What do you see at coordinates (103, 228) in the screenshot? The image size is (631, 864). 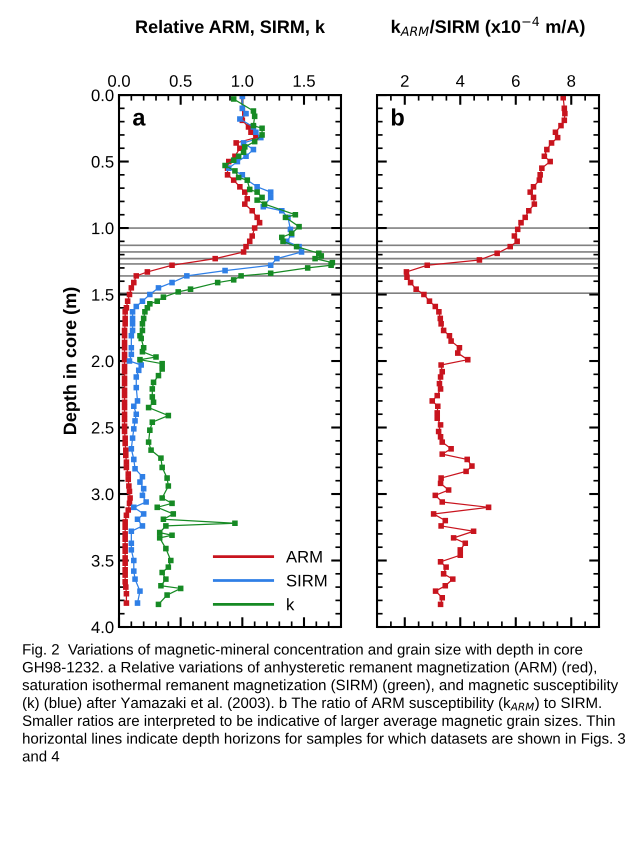 I see `y-tick-label: 1.0` at bounding box center [103, 228].